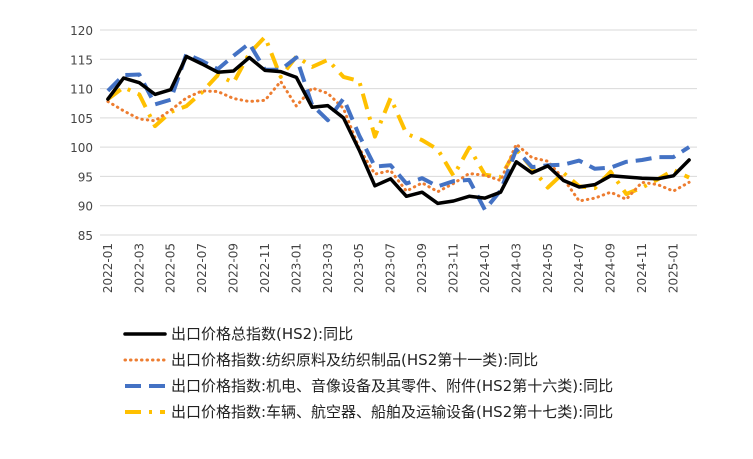 The image size is (753, 459). Describe the element at coordinates (171, 268) in the screenshot. I see `x-tick-label: 2022-05` at that location.